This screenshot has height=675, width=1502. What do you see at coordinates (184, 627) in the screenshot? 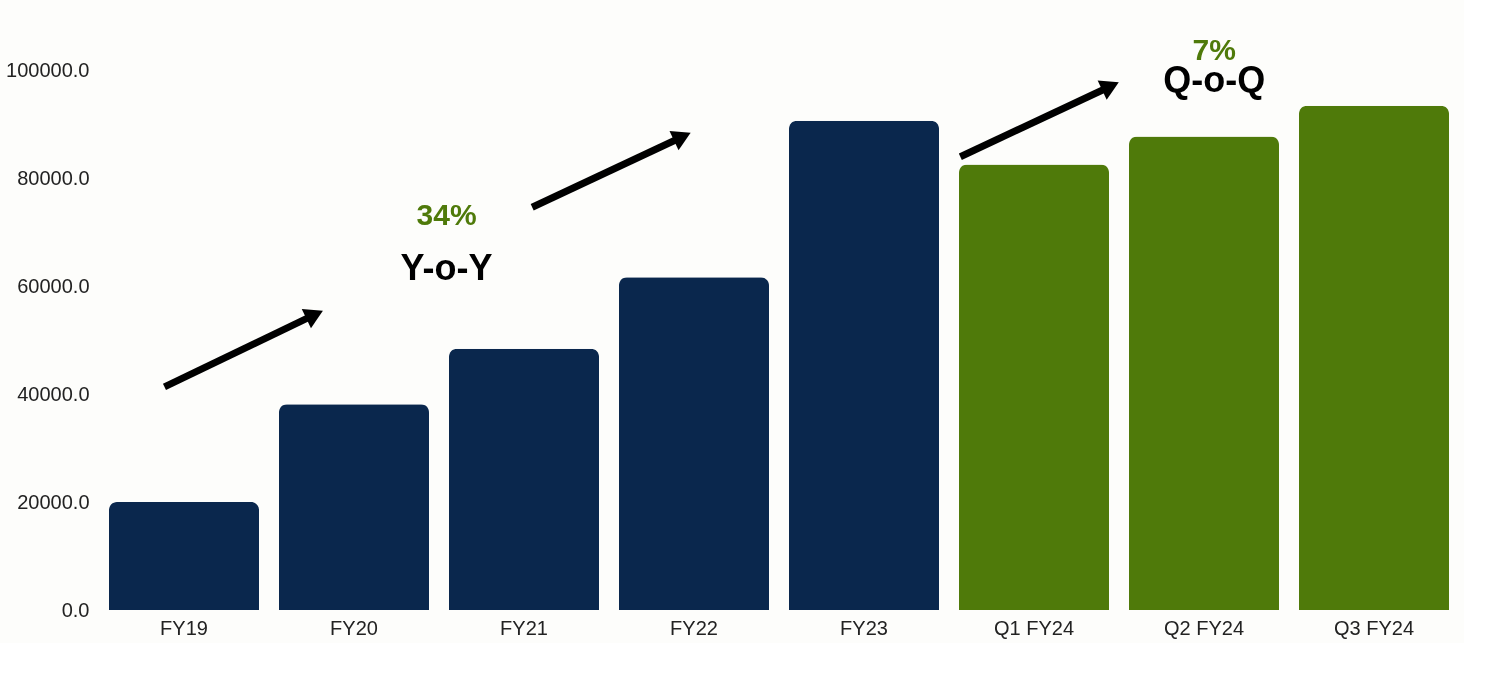
I see `x-tick-label: FY19` at bounding box center [184, 627].